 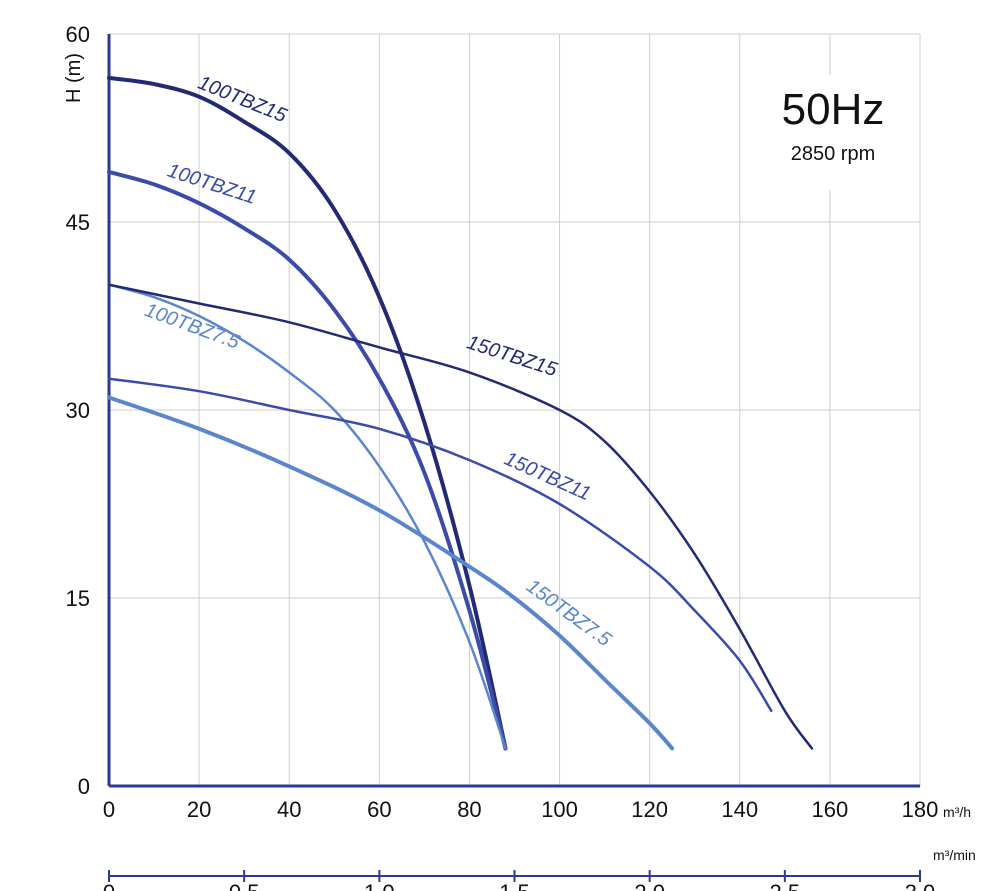 What do you see at coordinates (833, 109) in the screenshot?
I see `chart-title: 50Hz` at bounding box center [833, 109].